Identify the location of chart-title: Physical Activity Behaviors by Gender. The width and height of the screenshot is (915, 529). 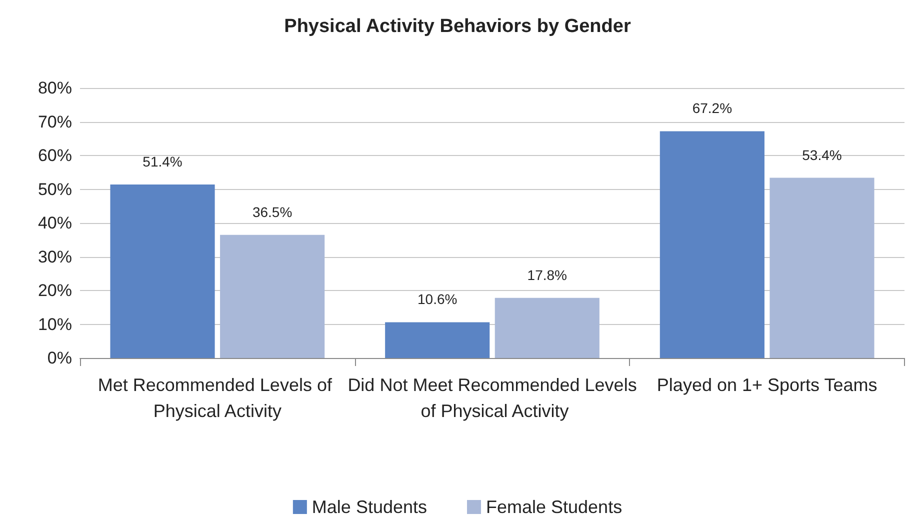
(458, 26).